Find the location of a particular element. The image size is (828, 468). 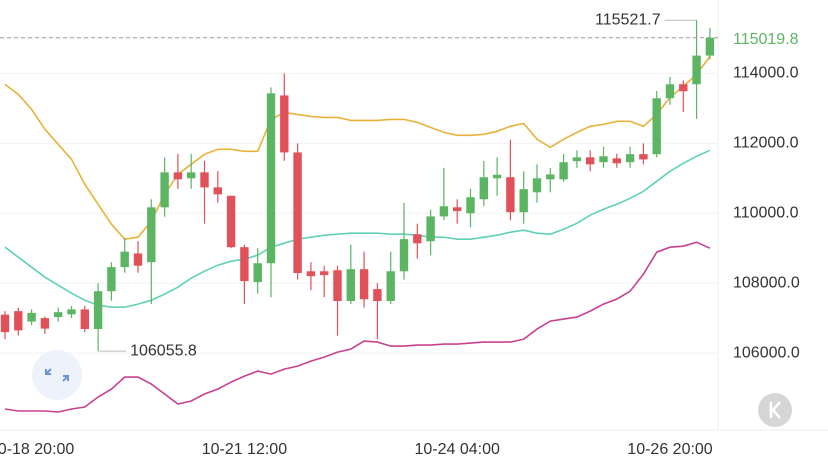

x-tick-label: 10-18 20:00 is located at coordinates (37, 449).